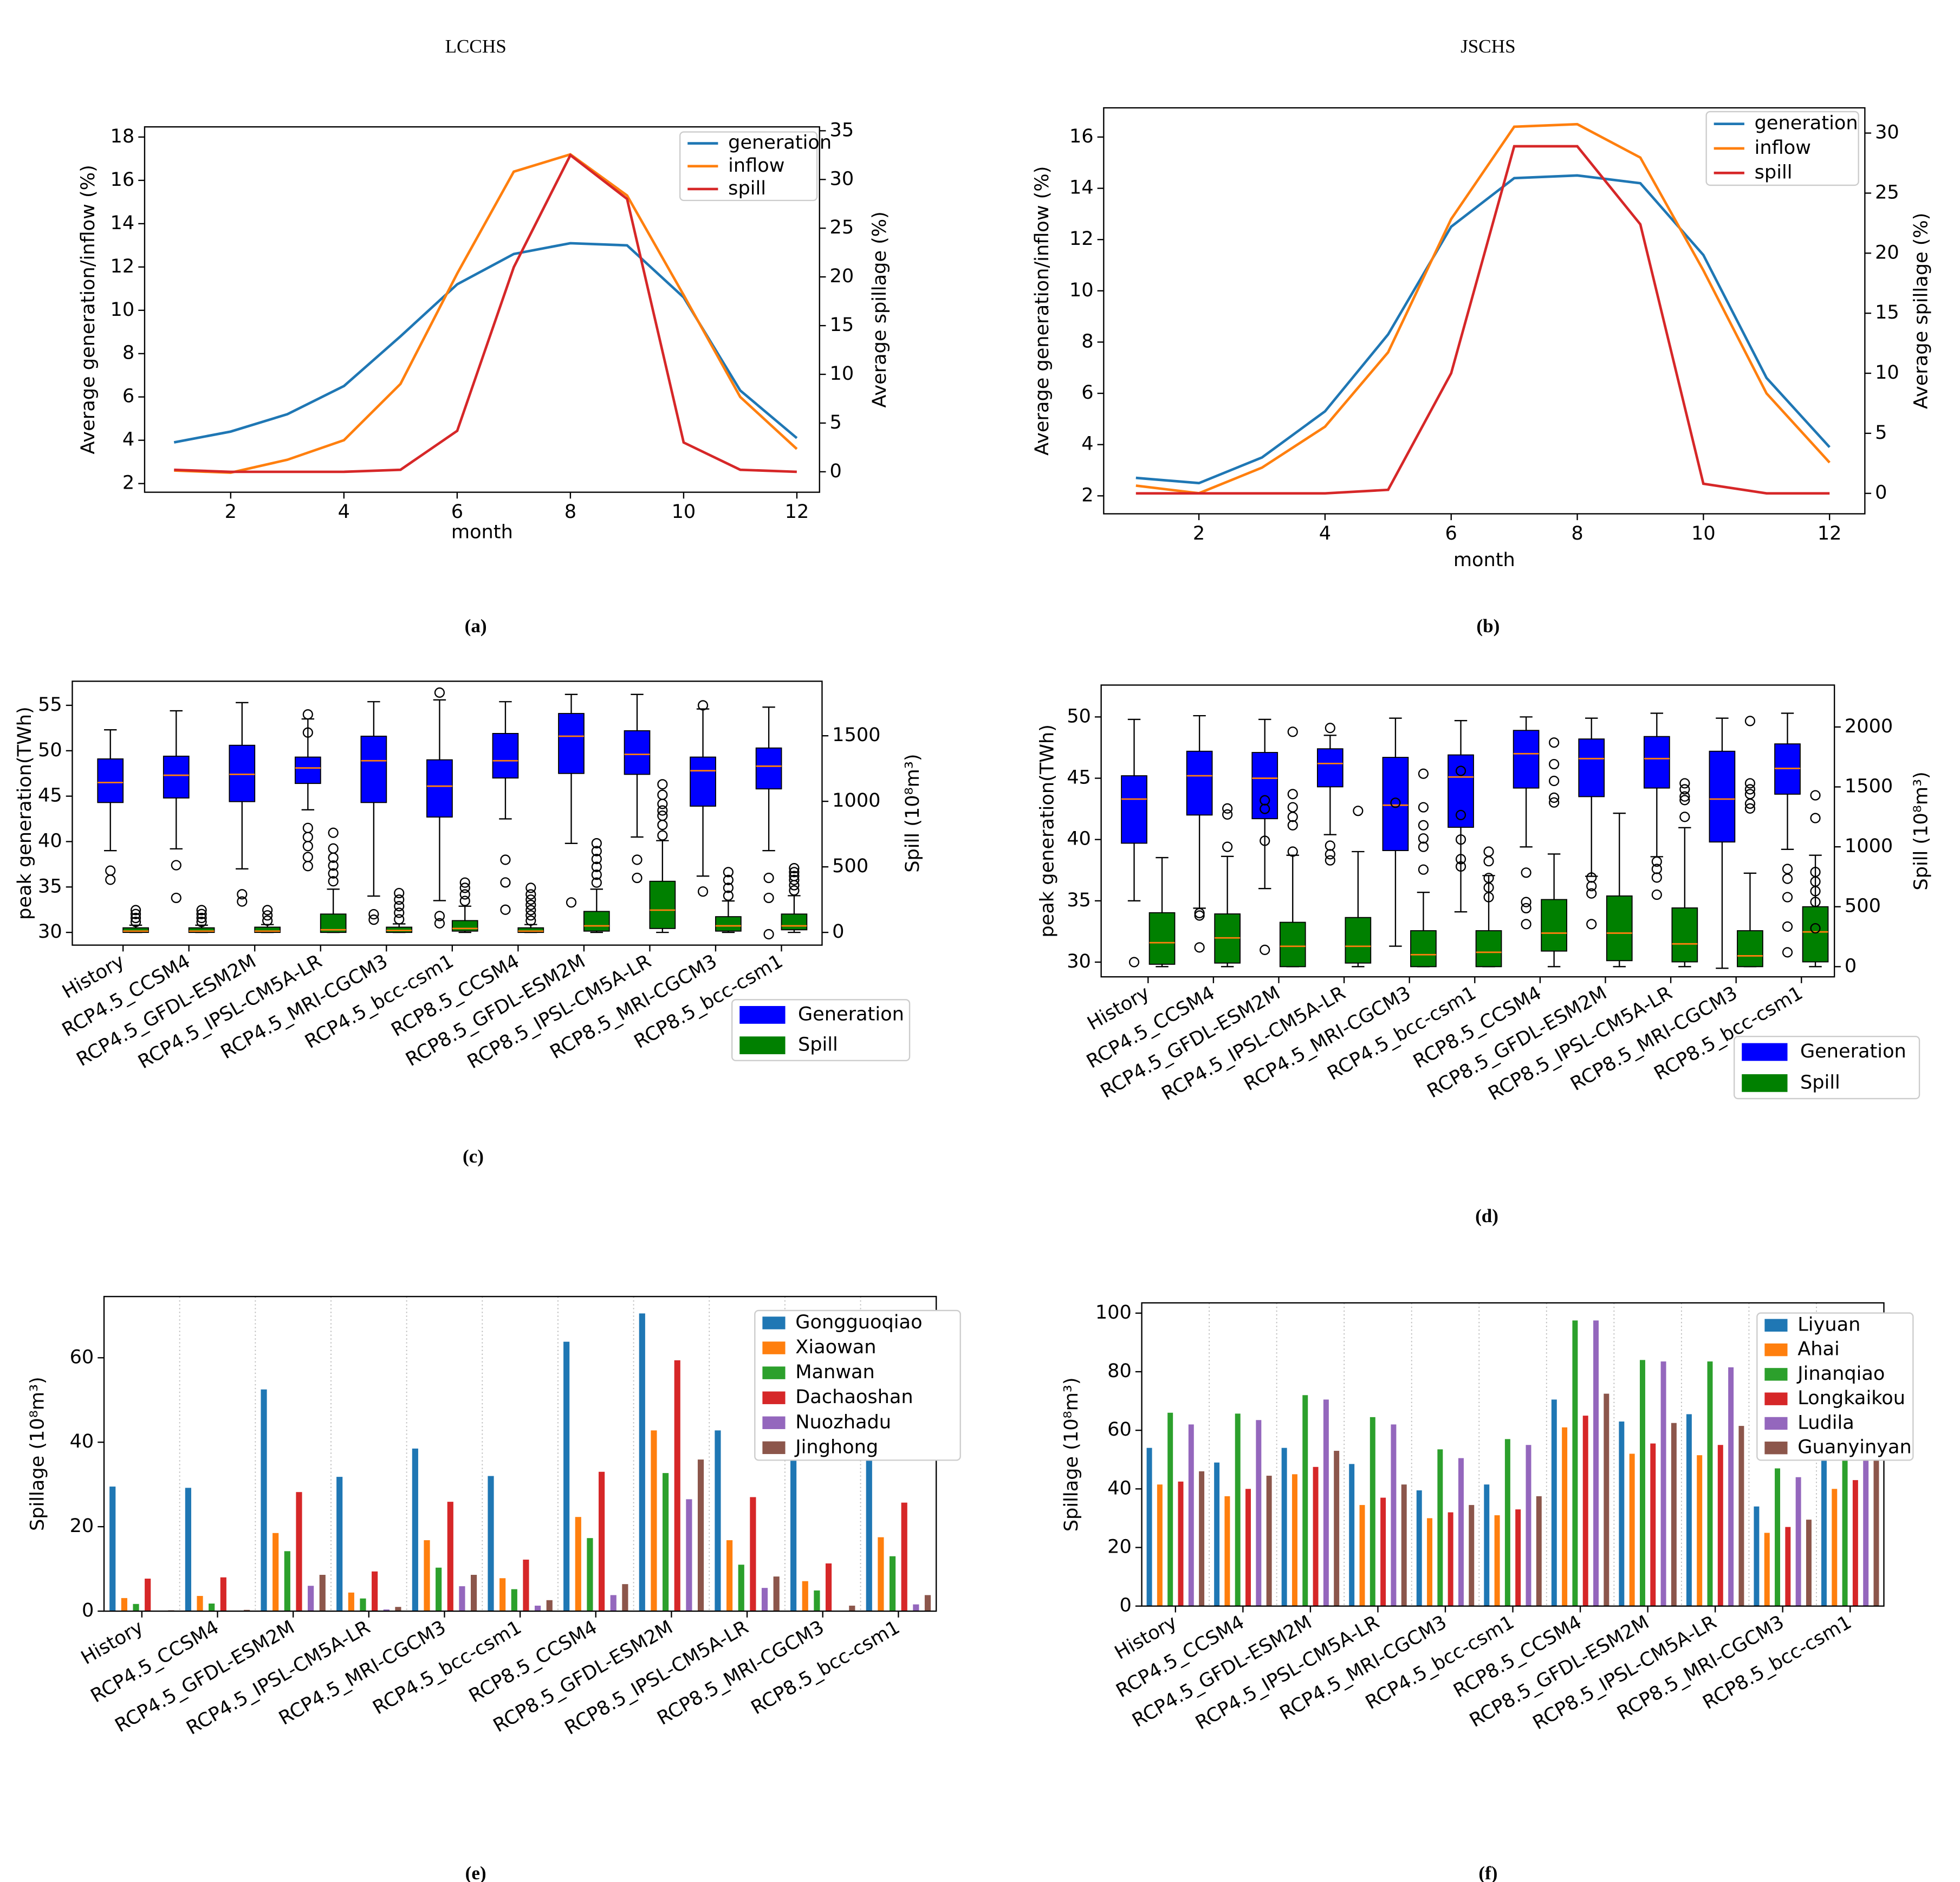 This screenshot has height=1882, width=1960. What do you see at coordinates (482, 532) in the screenshot?
I see `x-axis-label: month` at bounding box center [482, 532].